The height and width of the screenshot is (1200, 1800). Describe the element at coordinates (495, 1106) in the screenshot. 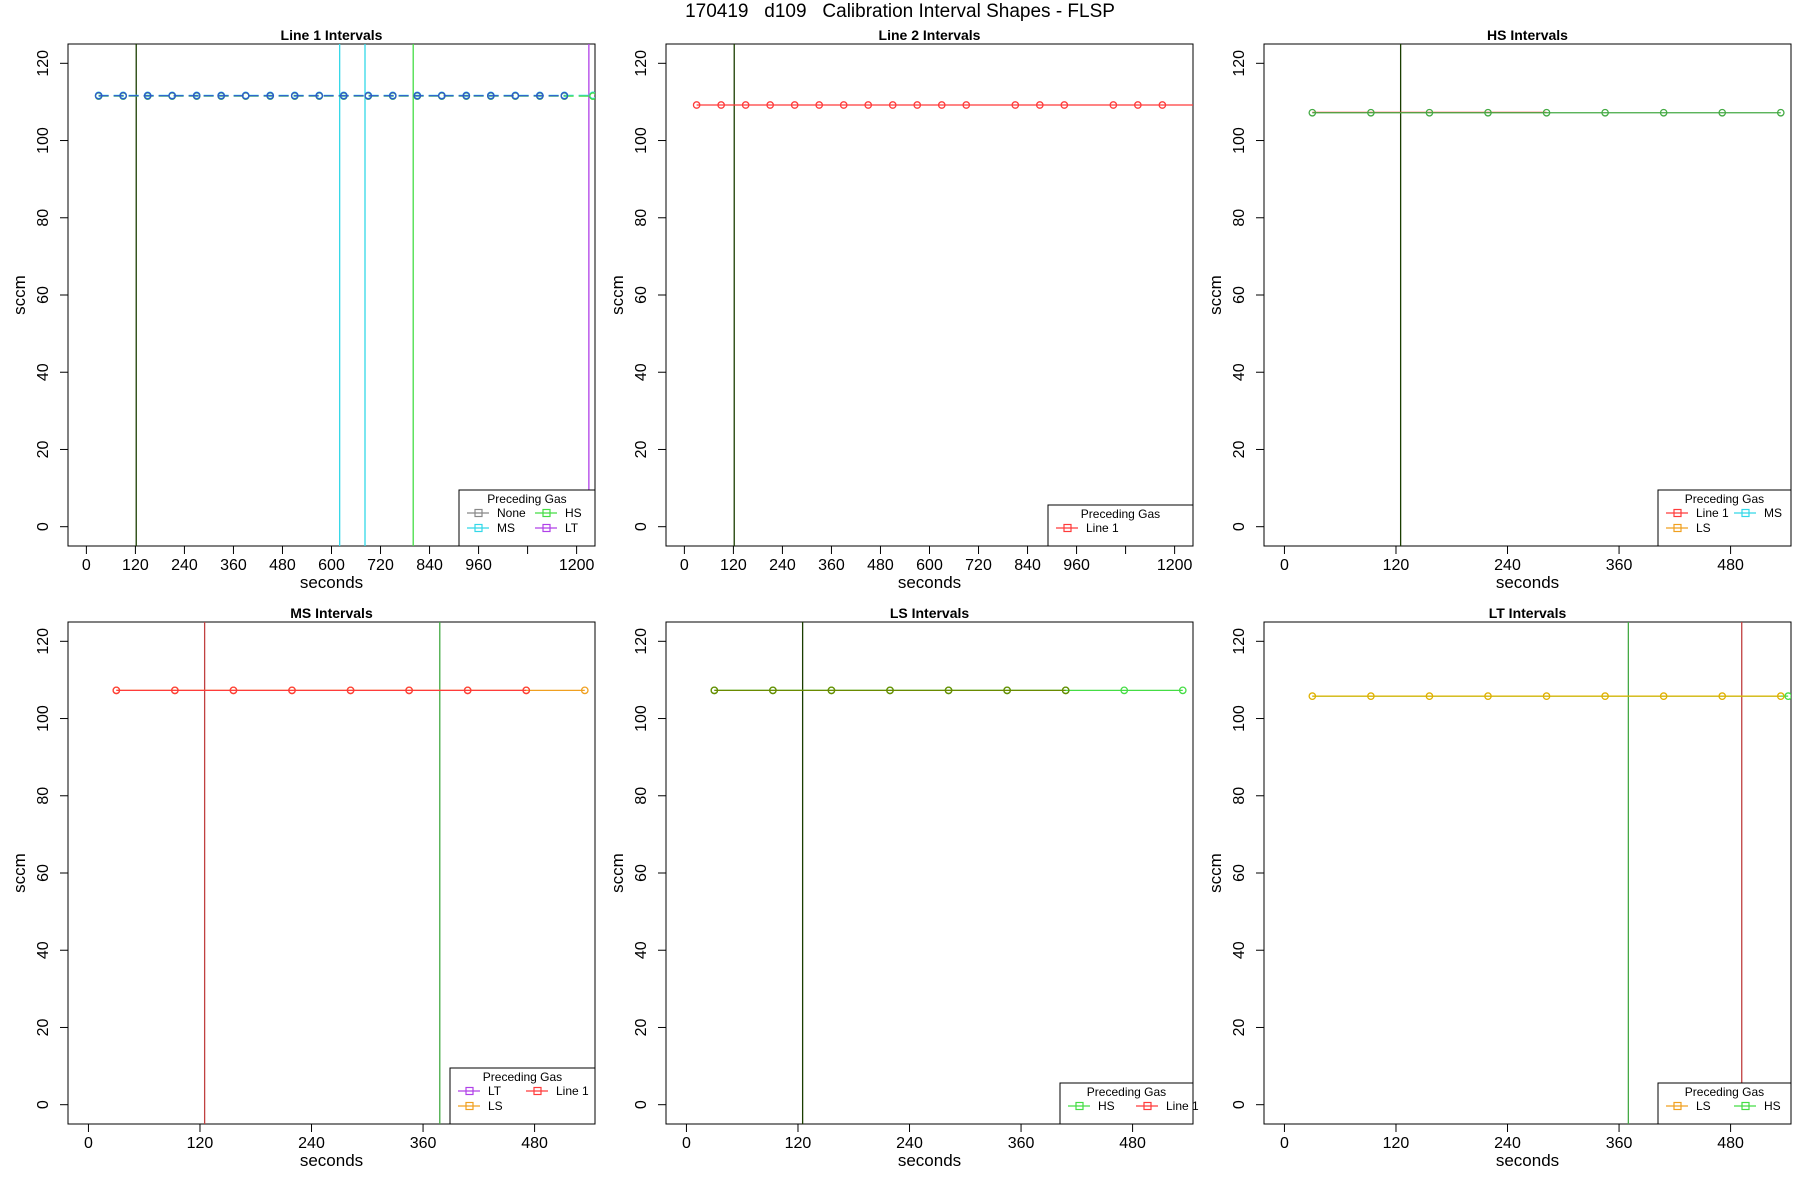

I see `legend-entry-label: LS` at that location.